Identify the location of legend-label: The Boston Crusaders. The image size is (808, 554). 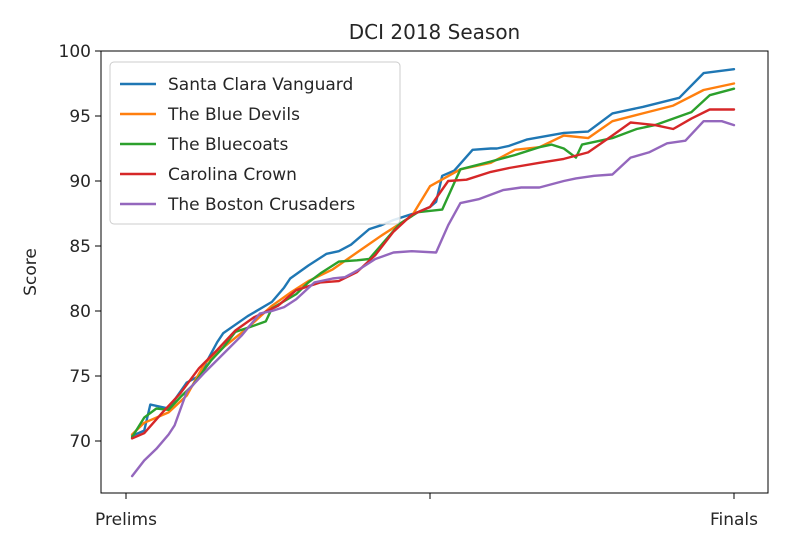
(261, 205).